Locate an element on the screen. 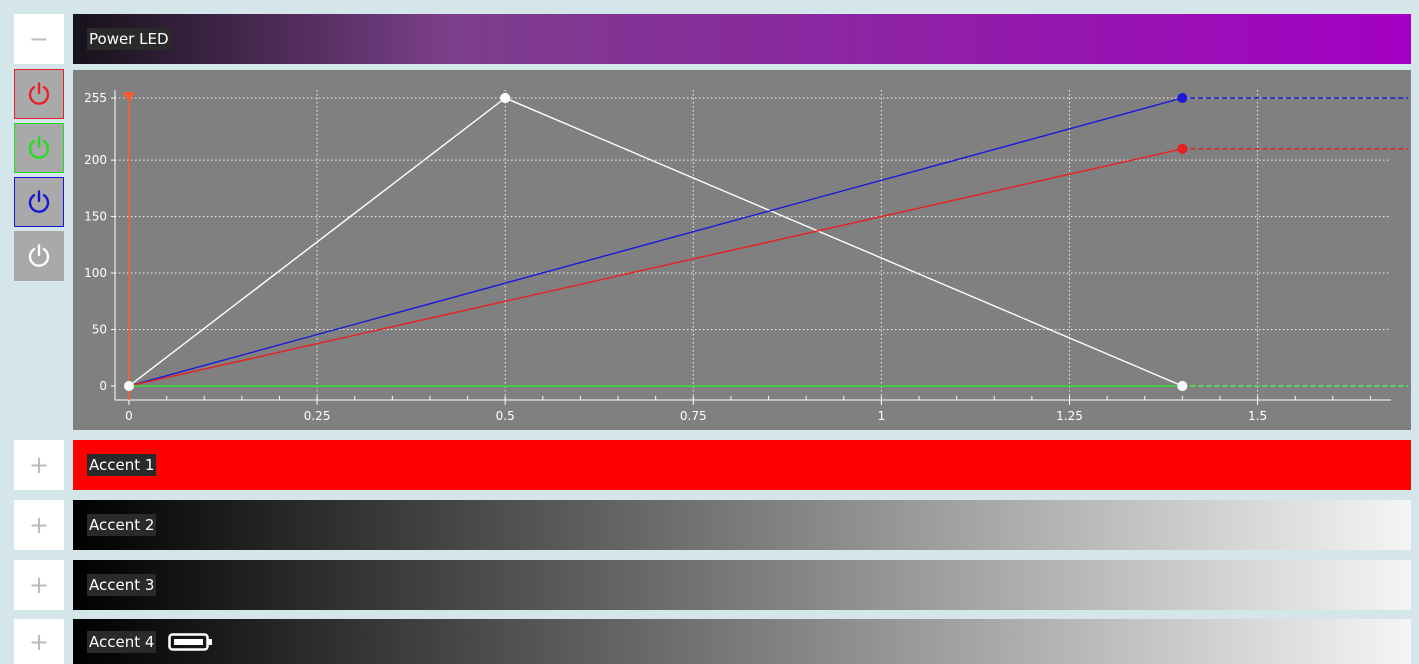  red-channel-toggle is located at coordinates (39, 94).